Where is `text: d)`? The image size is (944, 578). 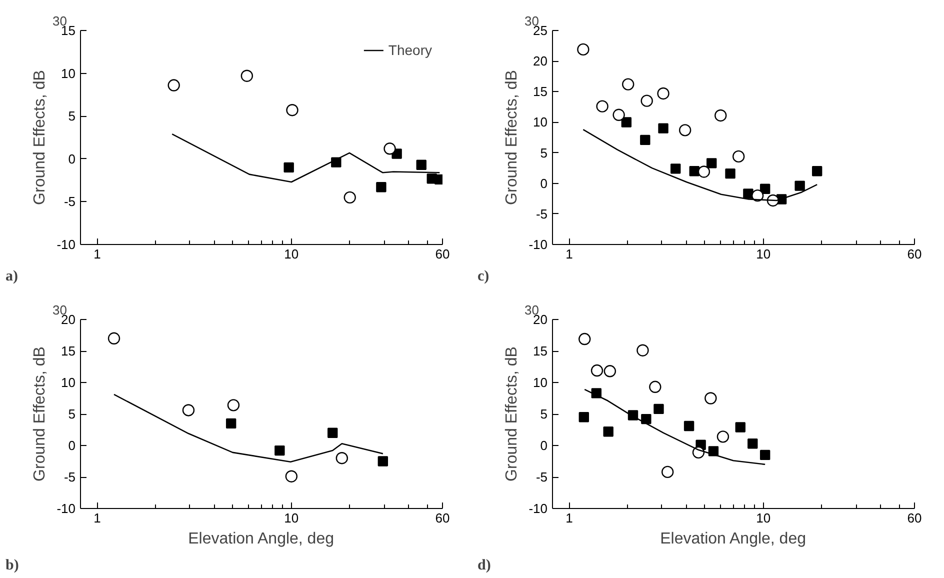 text: d) is located at coordinates (484, 566).